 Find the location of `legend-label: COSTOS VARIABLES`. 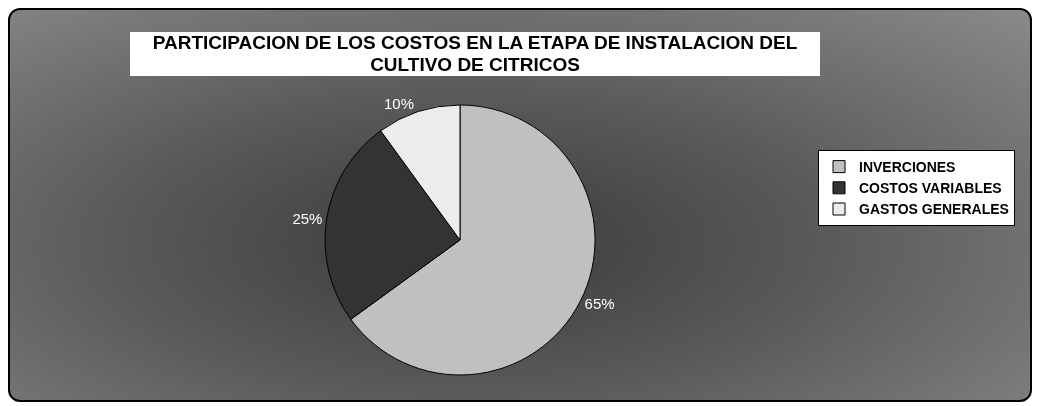

legend-label: COSTOS VARIABLES is located at coordinates (930, 188).